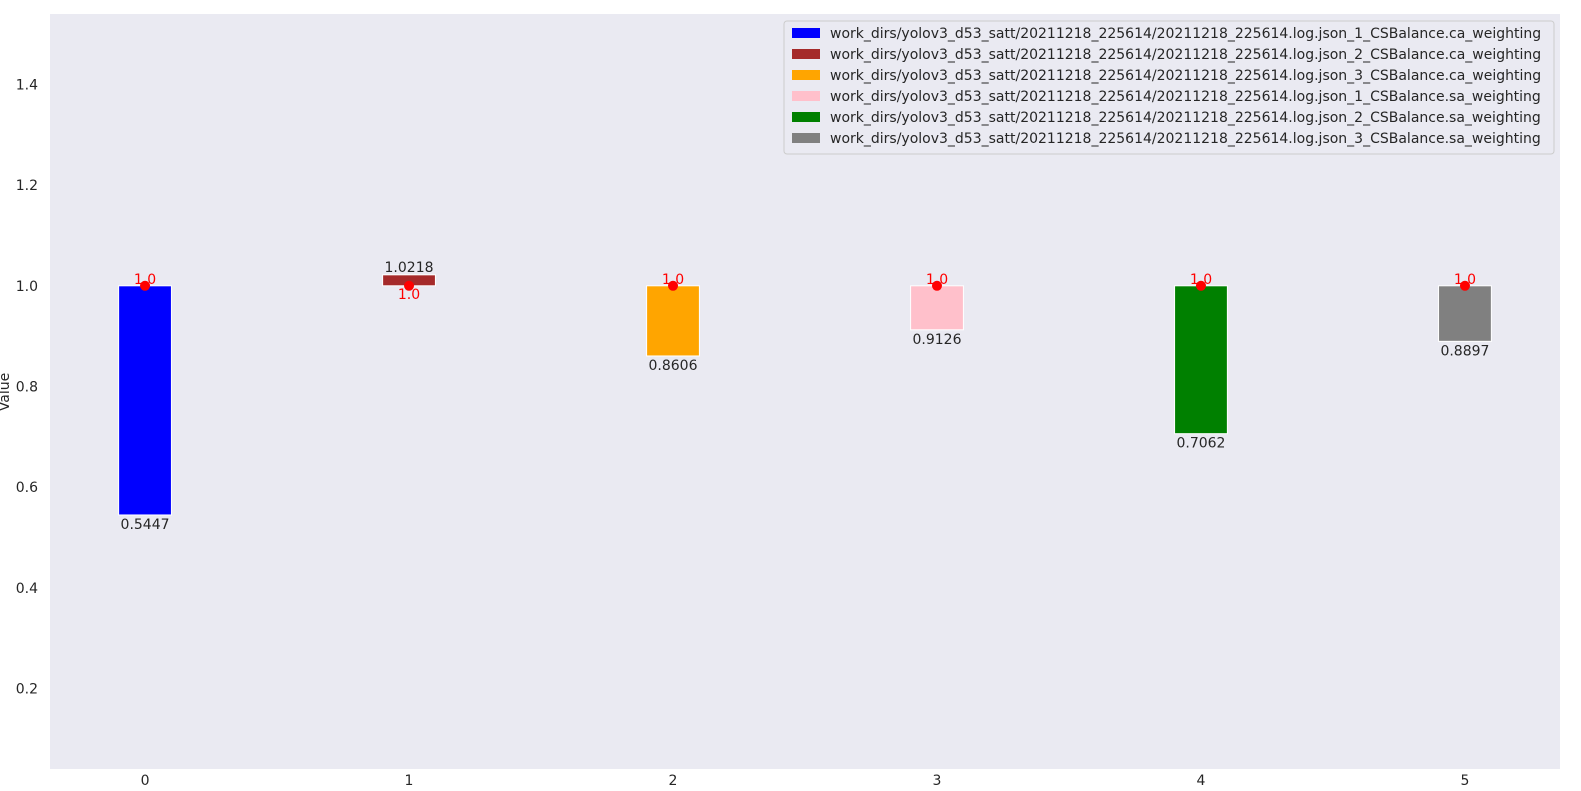  What do you see at coordinates (805, 285) in the screenshot?
I see `reference-points` at bounding box center [805, 285].